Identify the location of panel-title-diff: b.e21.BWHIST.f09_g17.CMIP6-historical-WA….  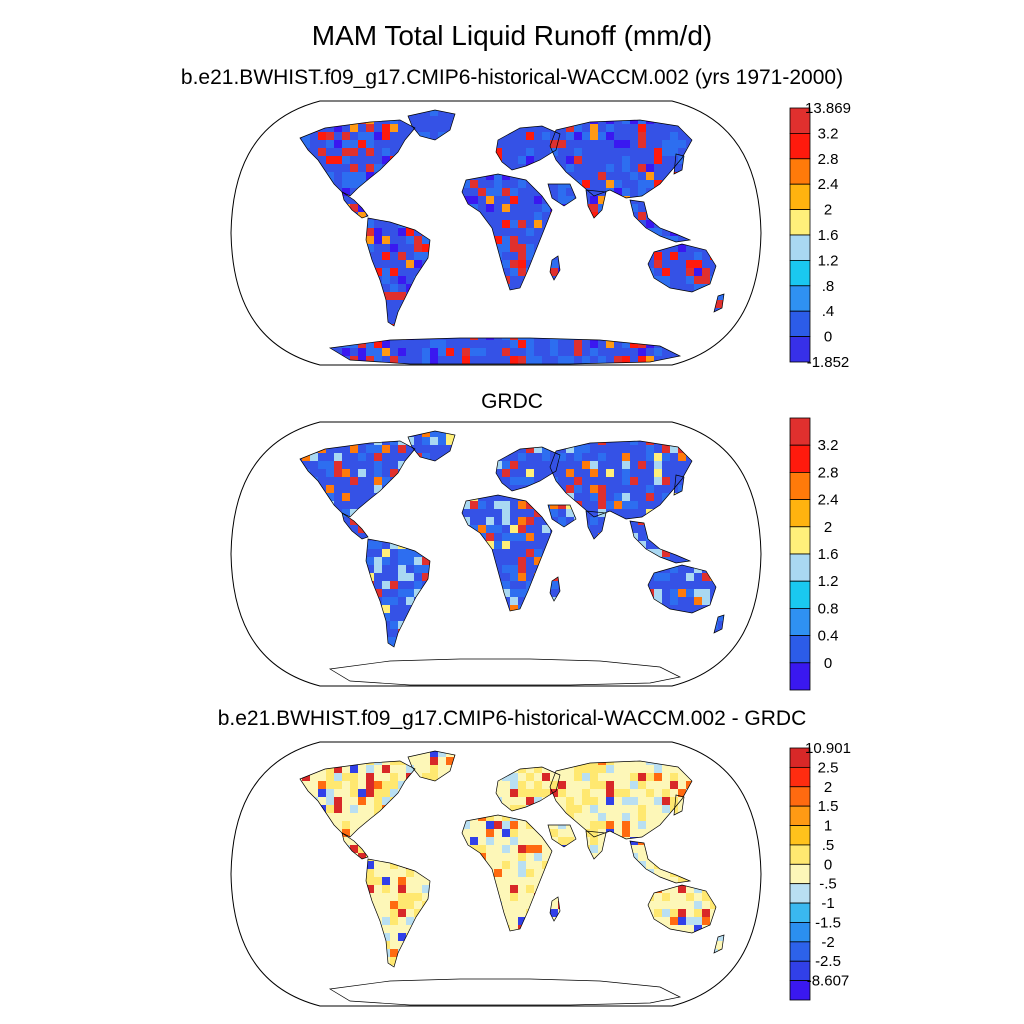
(512, 718).